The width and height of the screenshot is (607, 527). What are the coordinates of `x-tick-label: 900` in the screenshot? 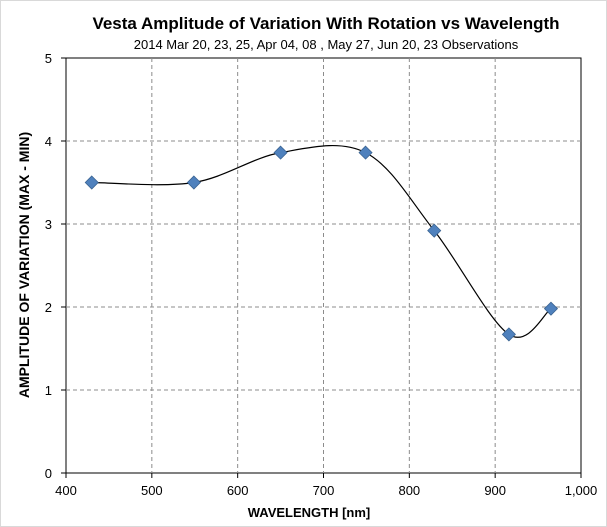 It's located at (495, 490).